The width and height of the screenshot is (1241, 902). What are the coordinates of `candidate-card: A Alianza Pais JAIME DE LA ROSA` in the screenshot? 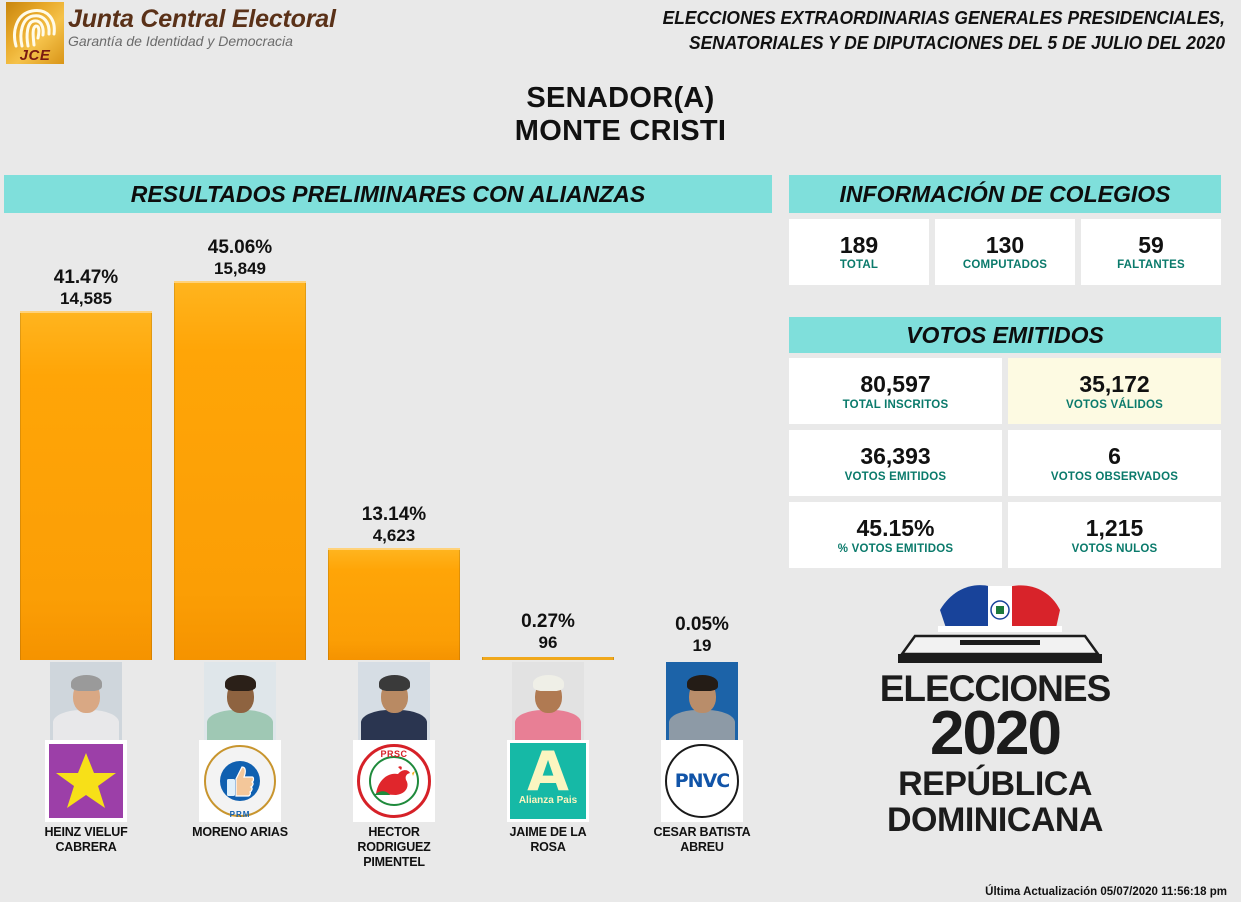 It's located at (548, 758).